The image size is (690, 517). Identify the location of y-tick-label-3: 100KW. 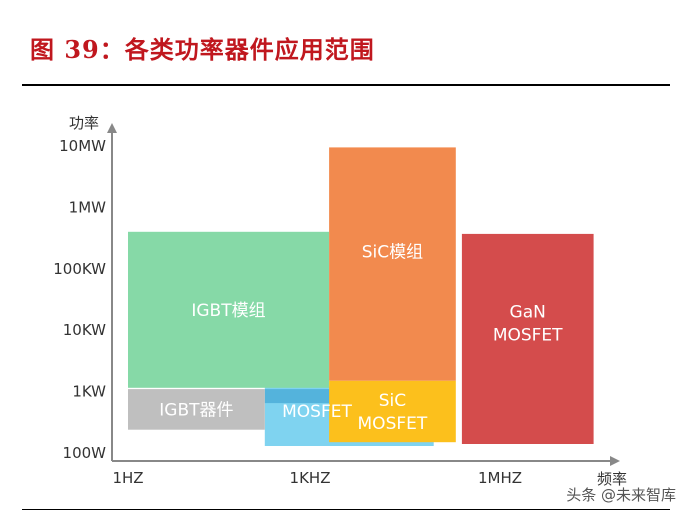
(79, 269).